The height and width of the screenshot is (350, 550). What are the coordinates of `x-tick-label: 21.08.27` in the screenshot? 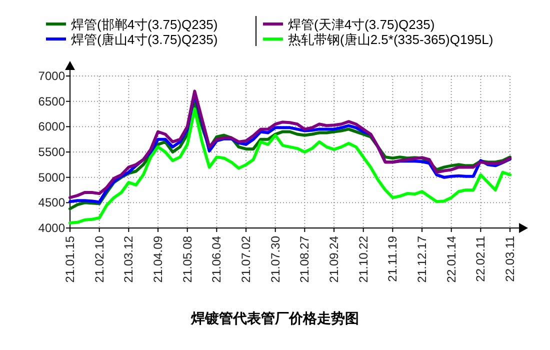 It's located at (305, 259).